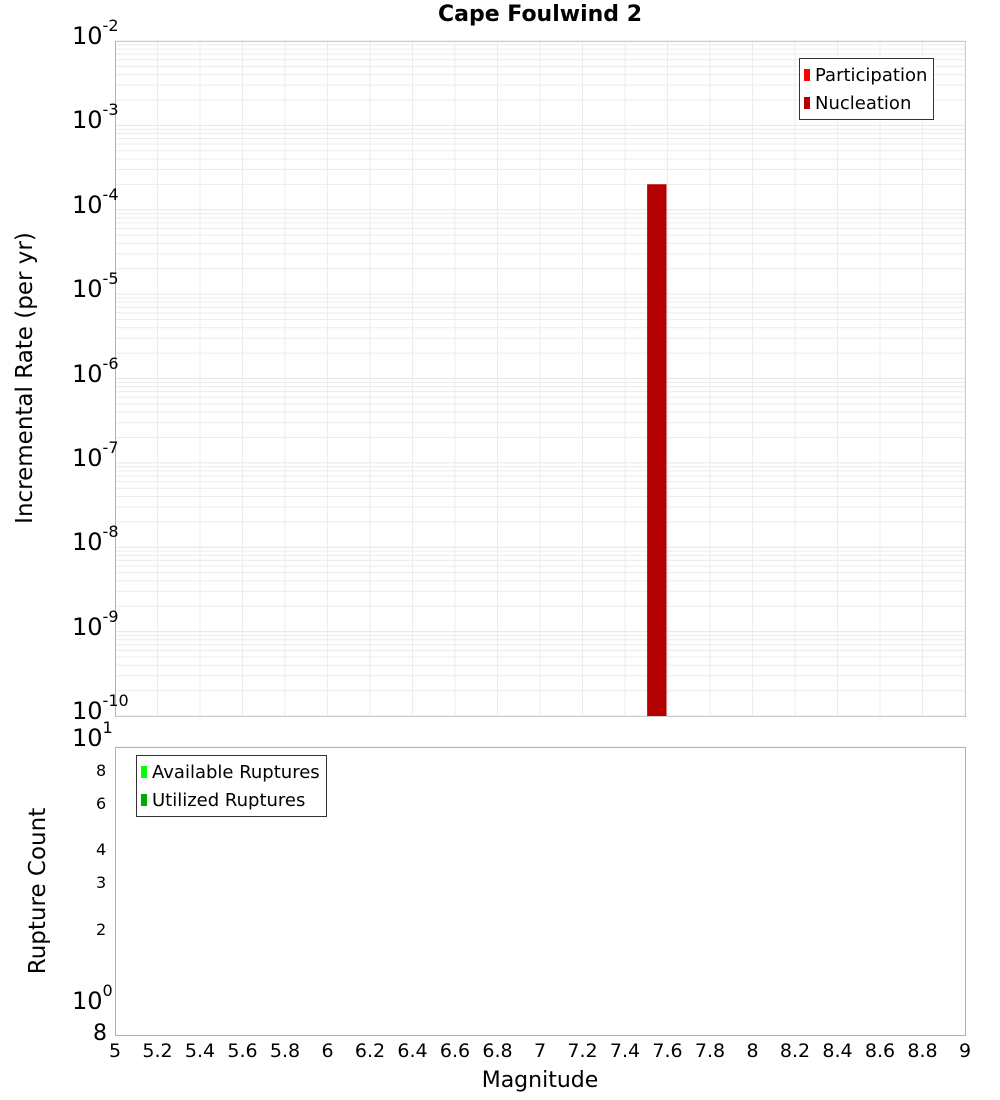  Describe the element at coordinates (497, 1051) in the screenshot. I see `x-tick: 6.8` at that location.